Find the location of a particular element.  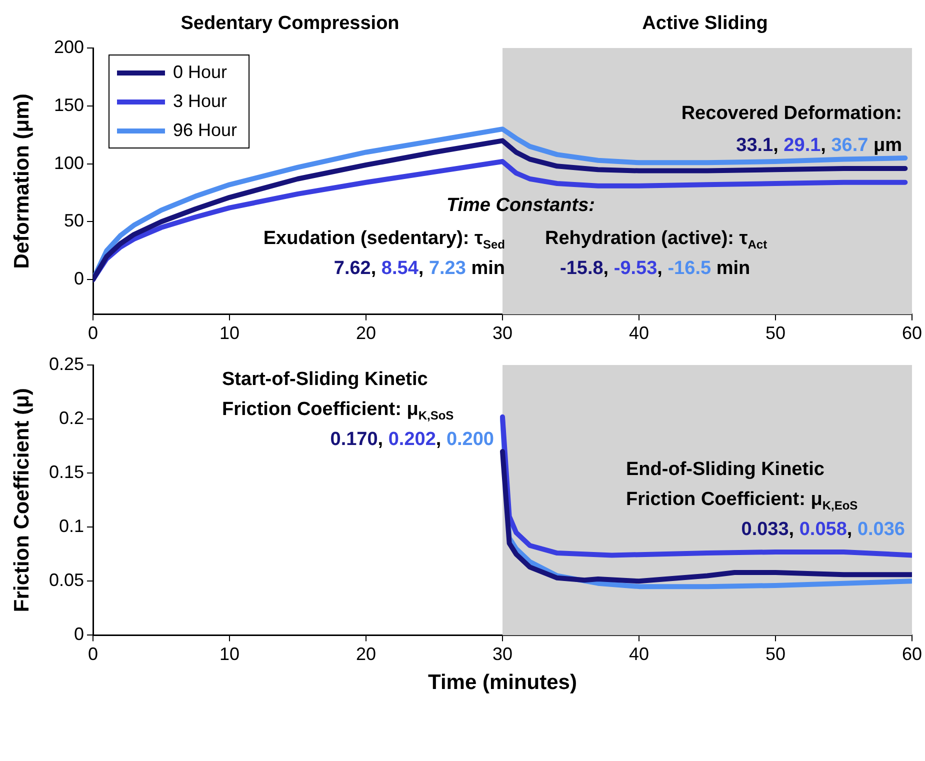

annotation: Time Constants: is located at coordinates (521, 205).